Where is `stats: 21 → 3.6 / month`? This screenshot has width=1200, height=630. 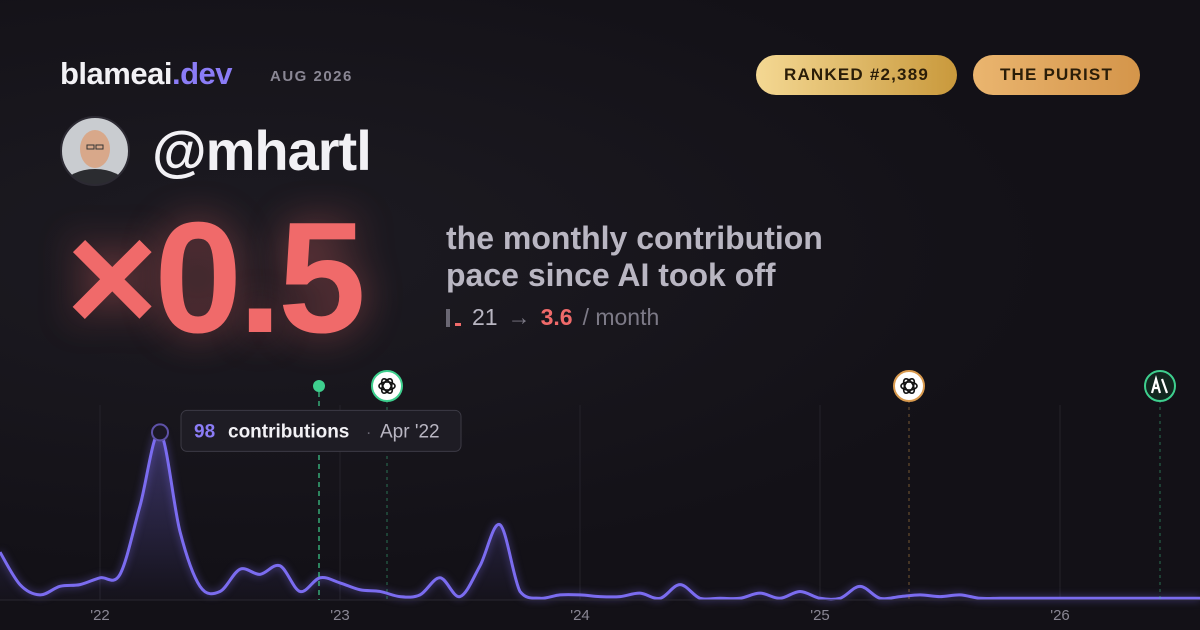
stats: 21 → 3.6 / month is located at coordinates (552, 317).